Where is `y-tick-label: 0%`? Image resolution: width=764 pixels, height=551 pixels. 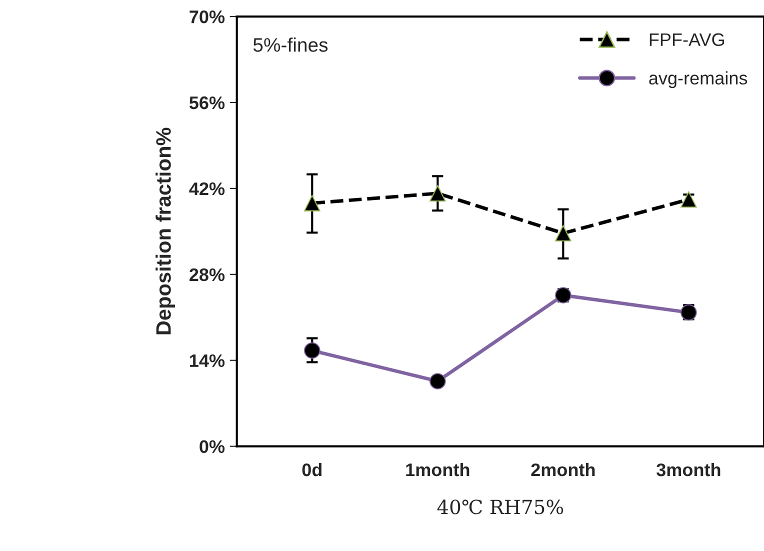
y-tick-label: 0% is located at coordinates (212, 447).